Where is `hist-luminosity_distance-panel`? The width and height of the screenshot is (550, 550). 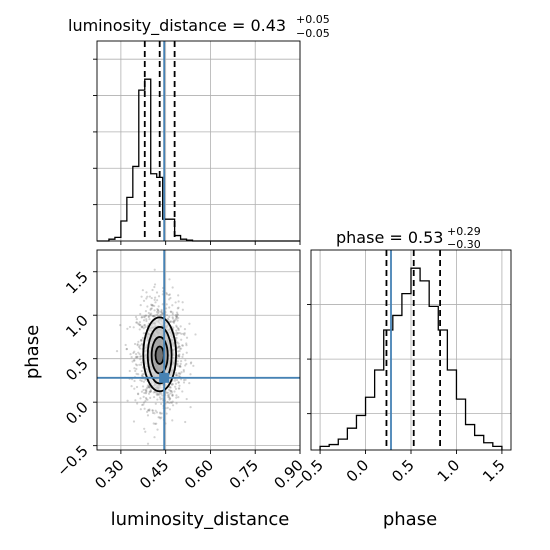 hist-luminosity_distance-panel is located at coordinates (197, 142).